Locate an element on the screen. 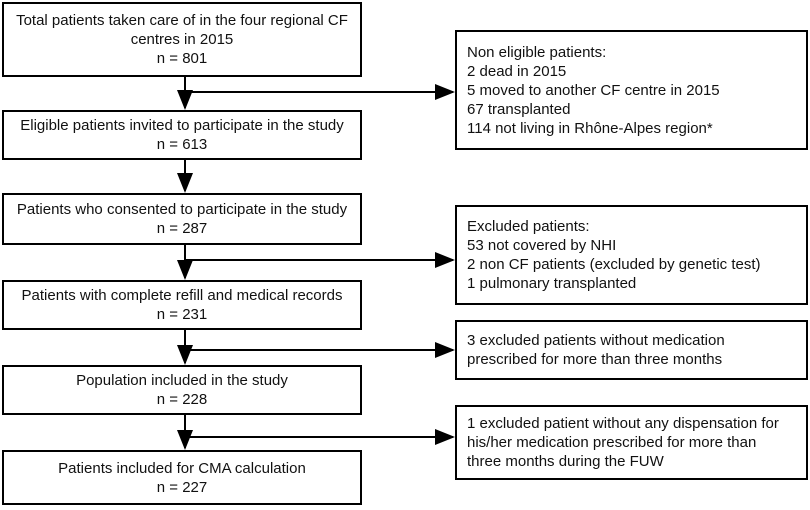  box-text: three months during the FUW is located at coordinates (565, 461).